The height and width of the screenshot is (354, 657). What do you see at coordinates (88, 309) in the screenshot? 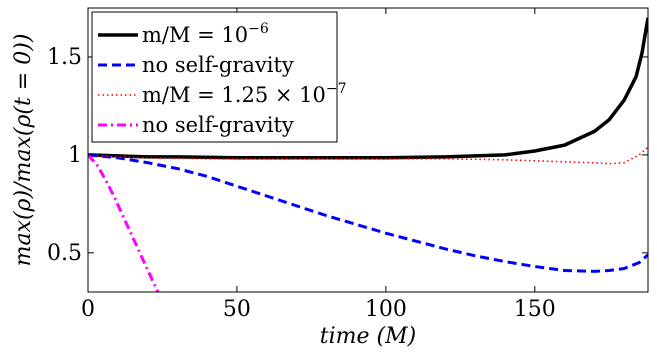
I see `x-tick-label: 0` at bounding box center [88, 309].